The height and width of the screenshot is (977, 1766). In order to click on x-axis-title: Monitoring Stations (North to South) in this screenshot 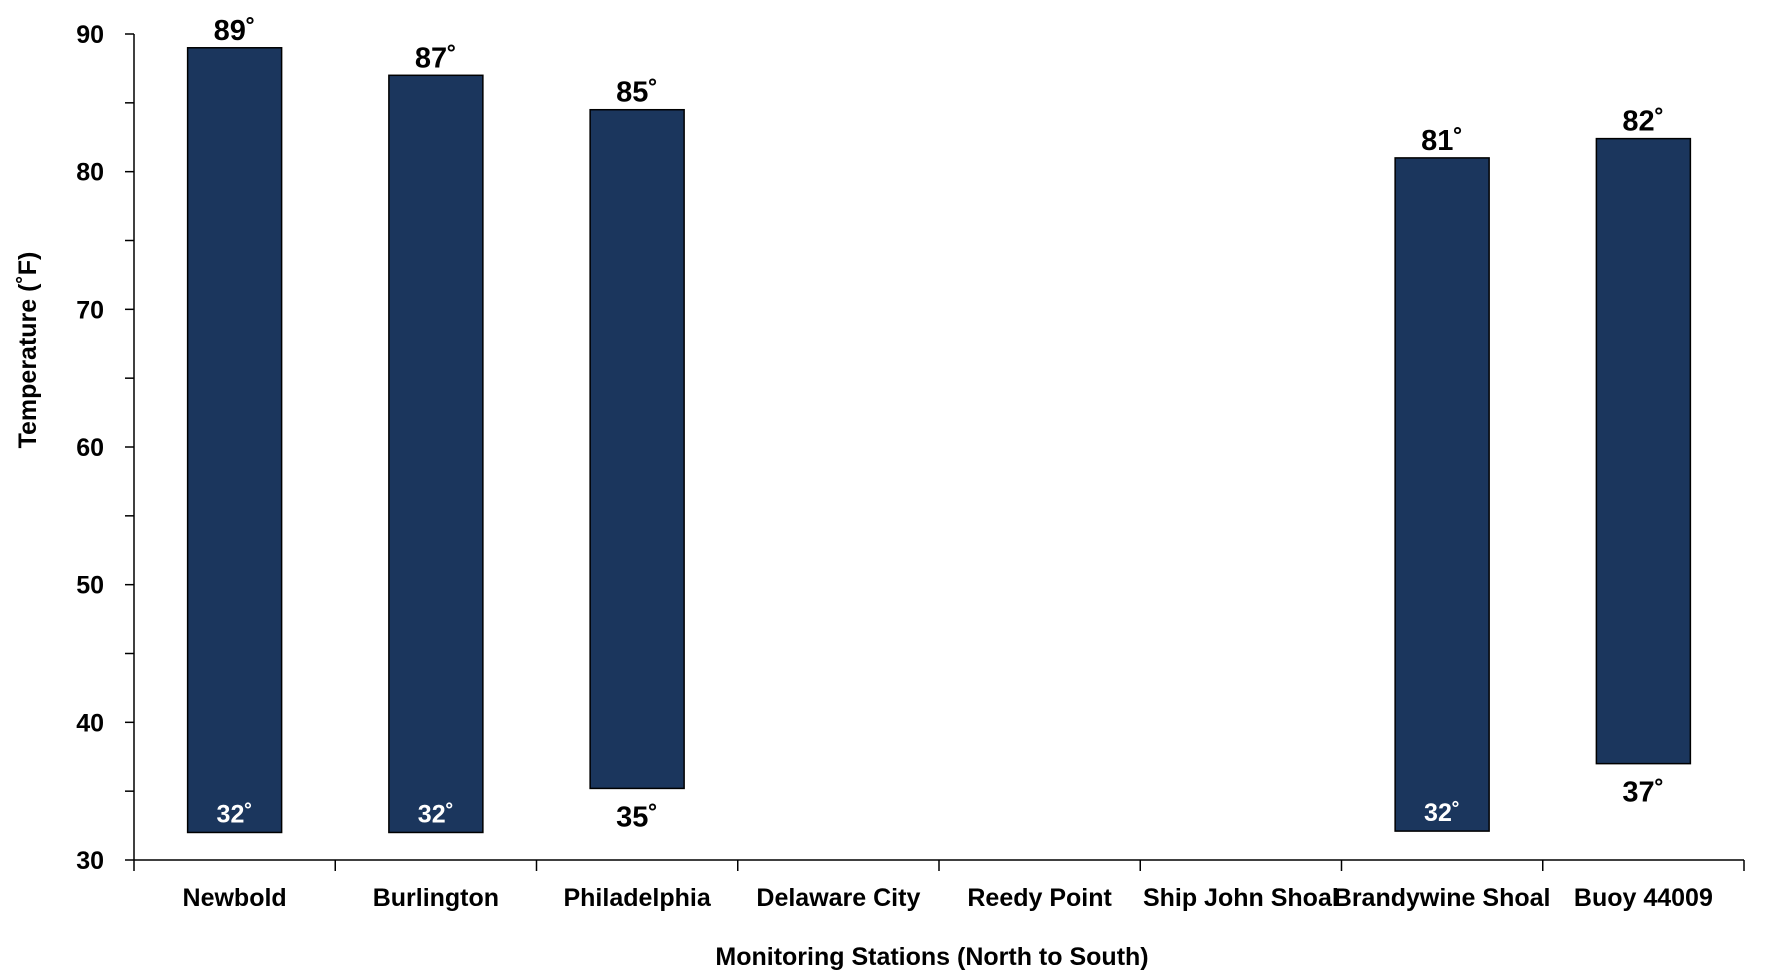, I will do `click(931, 957)`.